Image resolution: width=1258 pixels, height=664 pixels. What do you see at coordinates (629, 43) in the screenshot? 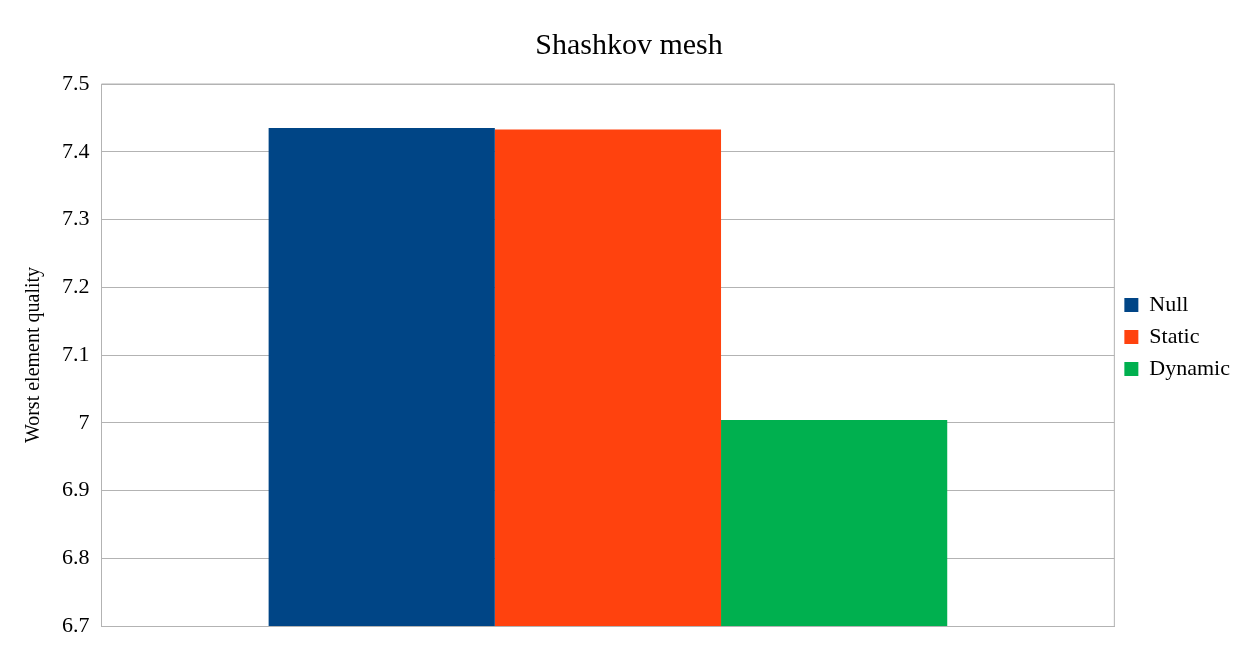
I see `chart-title: Shashkov mesh` at bounding box center [629, 43].